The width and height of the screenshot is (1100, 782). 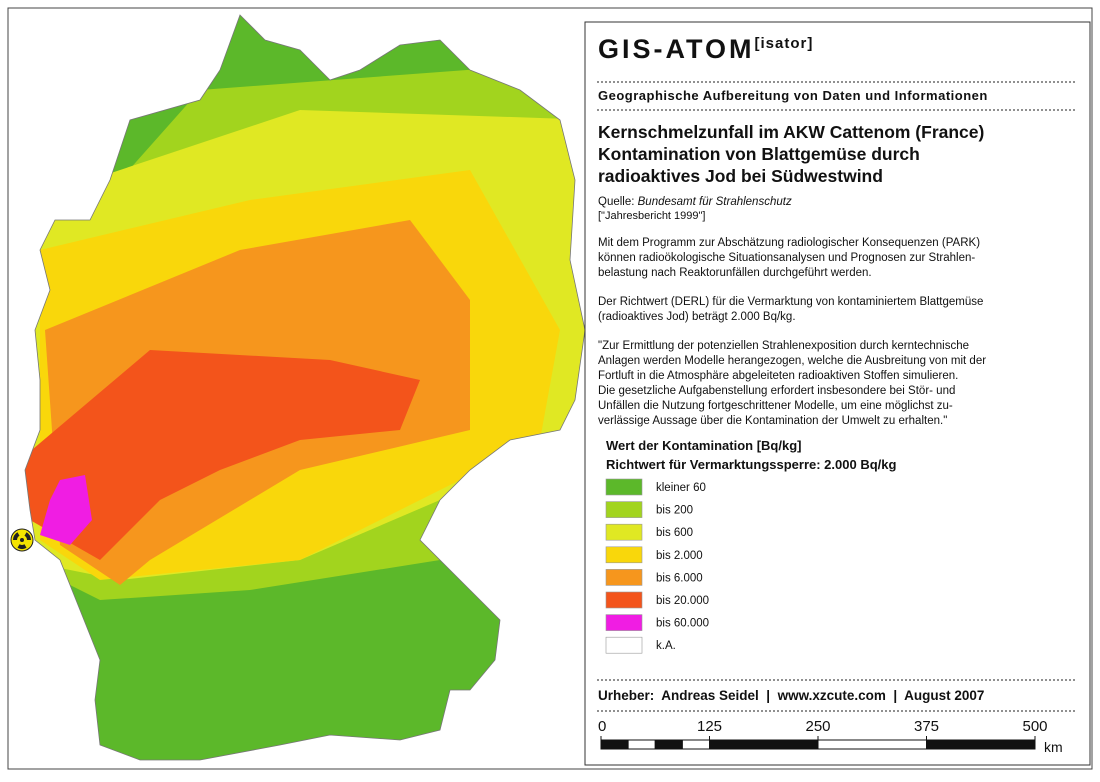 What do you see at coordinates (1034, 726) in the screenshot?
I see `scale-label: 500` at bounding box center [1034, 726].